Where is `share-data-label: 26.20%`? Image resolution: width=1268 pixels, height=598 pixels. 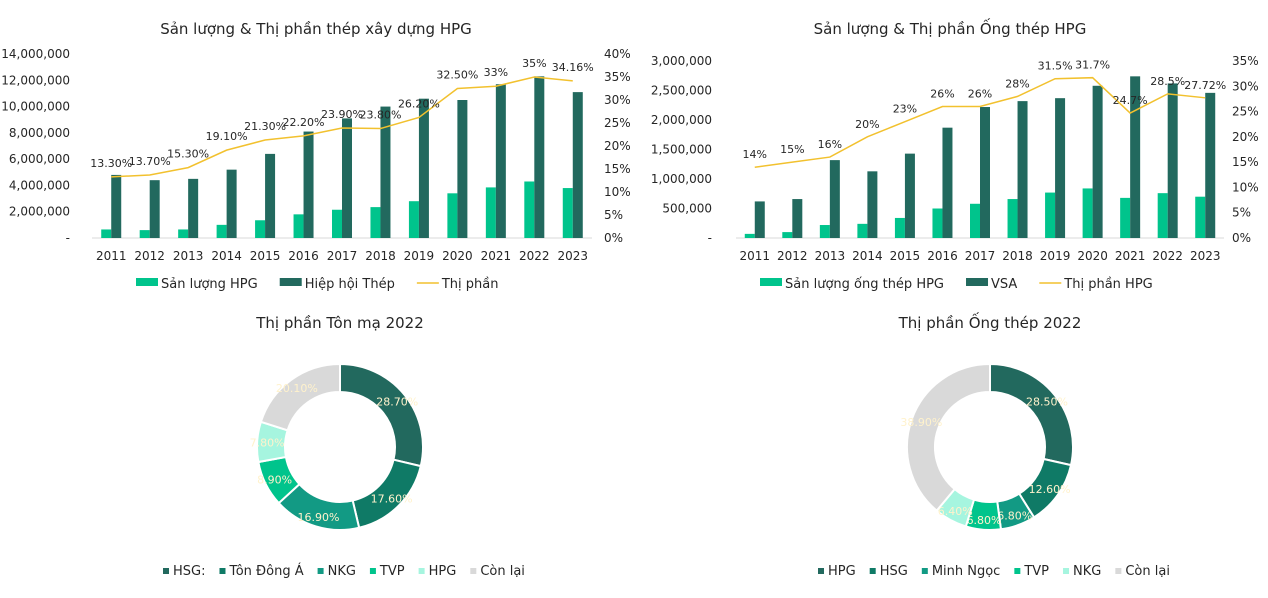 share-data-label: 26.20% is located at coordinates (419, 103).